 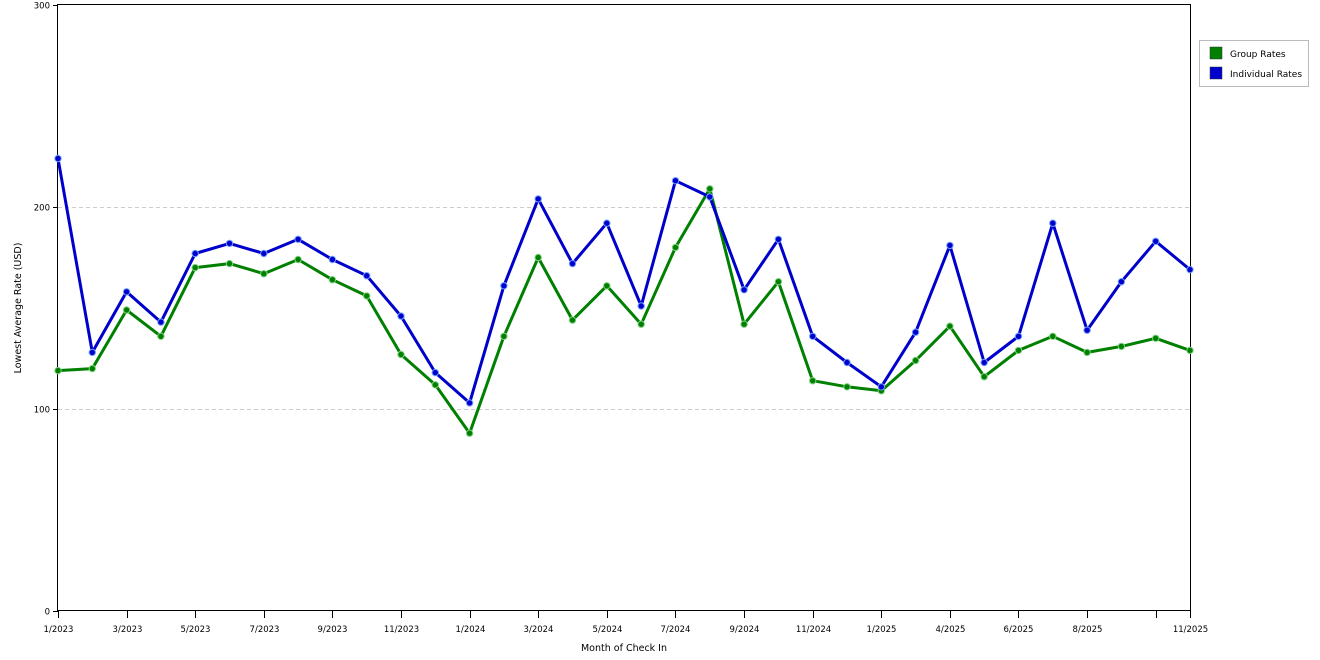 I want to click on y-tick-label: 200, so click(x=42, y=209).